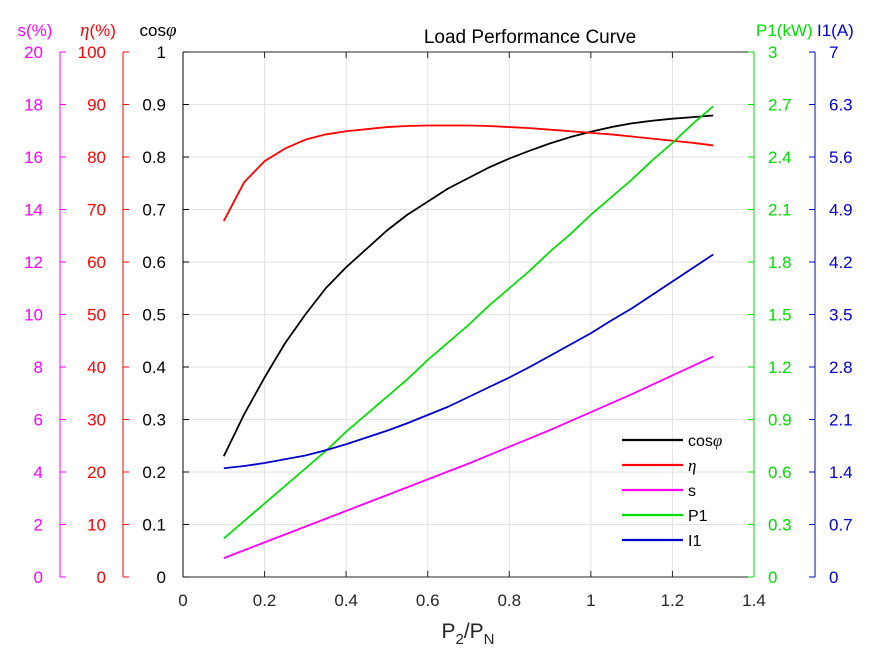 The width and height of the screenshot is (875, 656). I want to click on i1-tick-label: 3.5, so click(841, 315).